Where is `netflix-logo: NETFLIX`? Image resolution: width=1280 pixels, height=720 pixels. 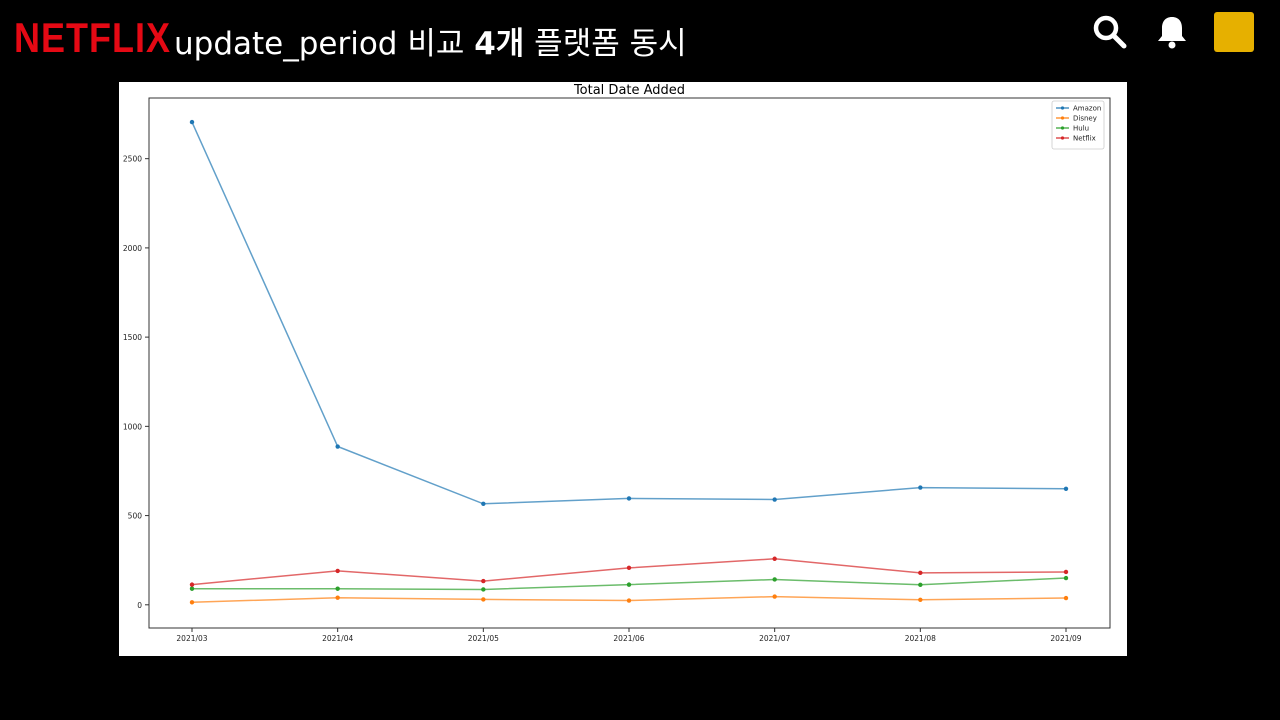
netflix-logo: NETFLIX is located at coordinates (92, 38).